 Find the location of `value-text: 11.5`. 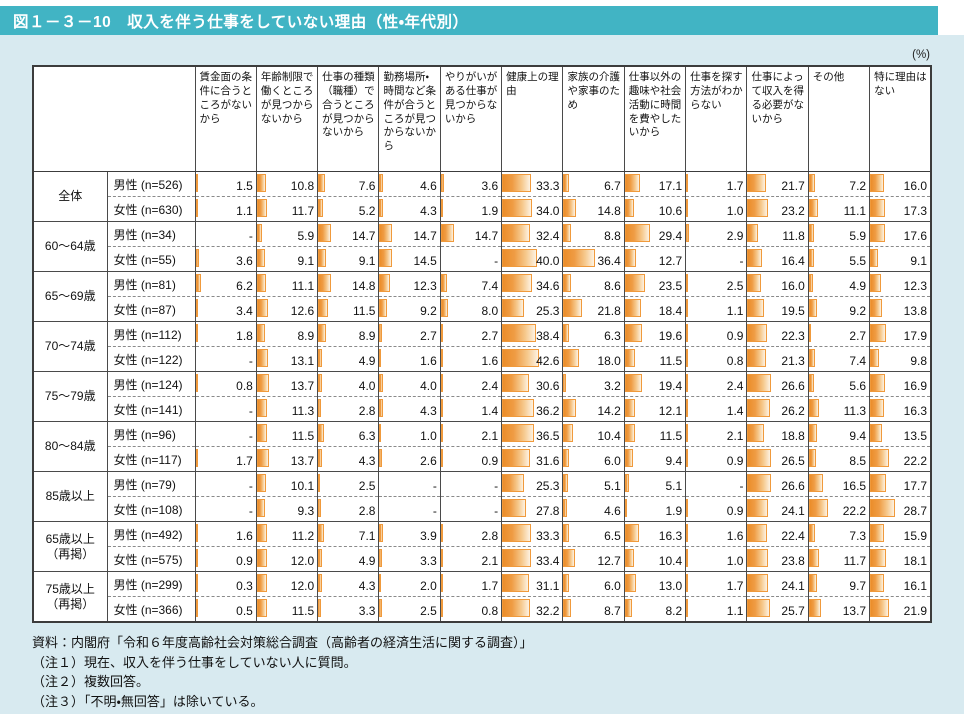

value-text: 11.5 is located at coordinates (303, 436).